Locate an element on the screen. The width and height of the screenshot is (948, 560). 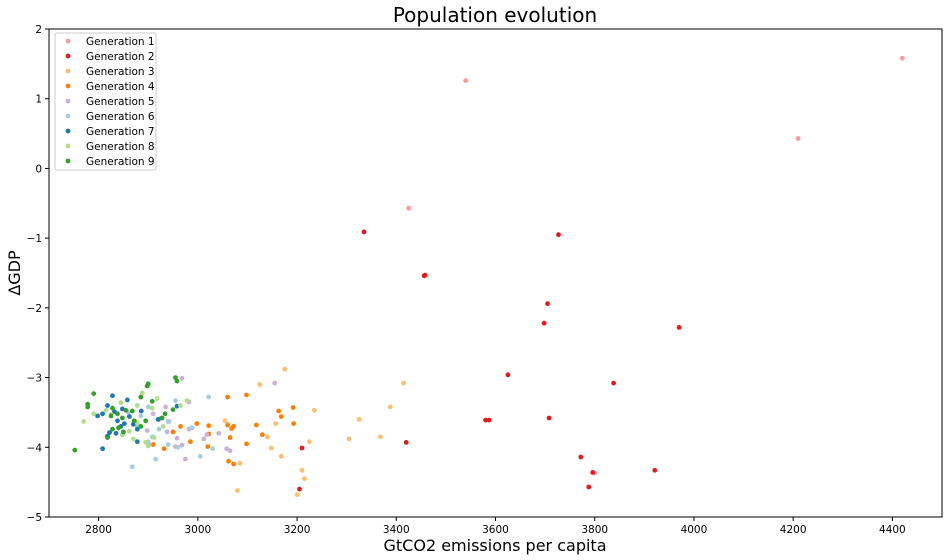
x-tick-label: 3400 is located at coordinates (396, 530).